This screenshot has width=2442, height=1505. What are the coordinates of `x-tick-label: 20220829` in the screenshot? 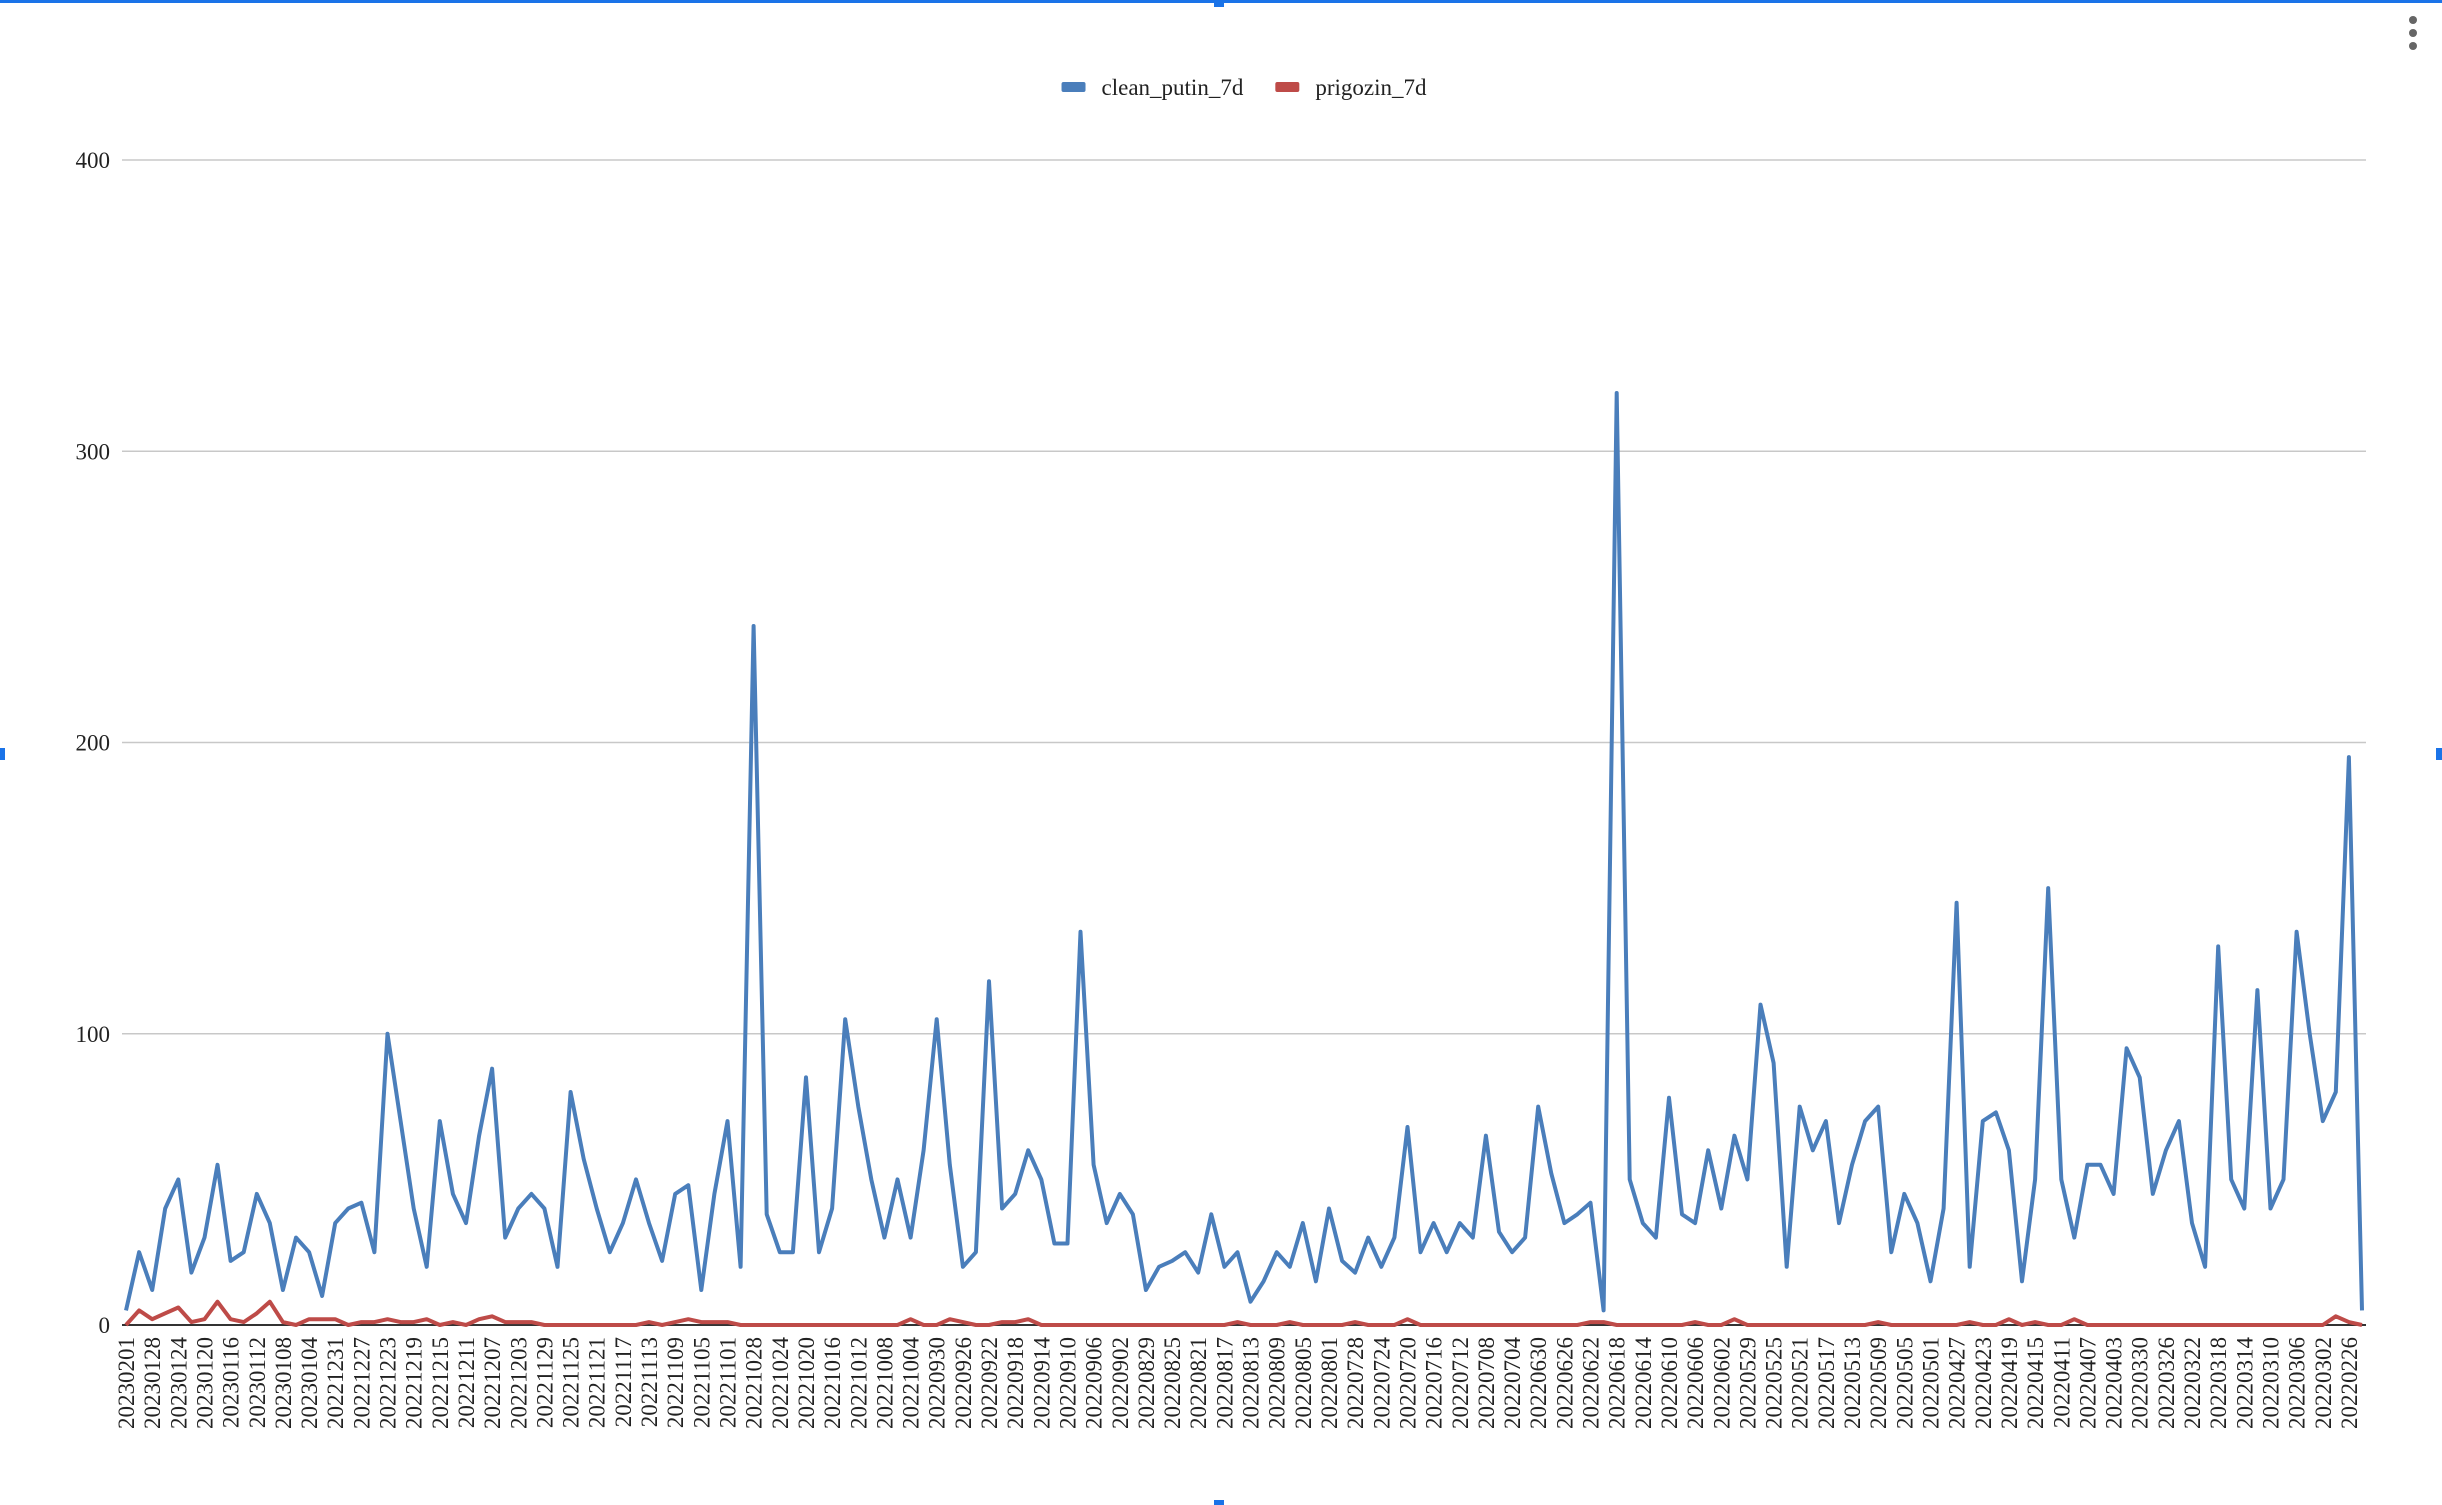 It's located at (1146, 1383).